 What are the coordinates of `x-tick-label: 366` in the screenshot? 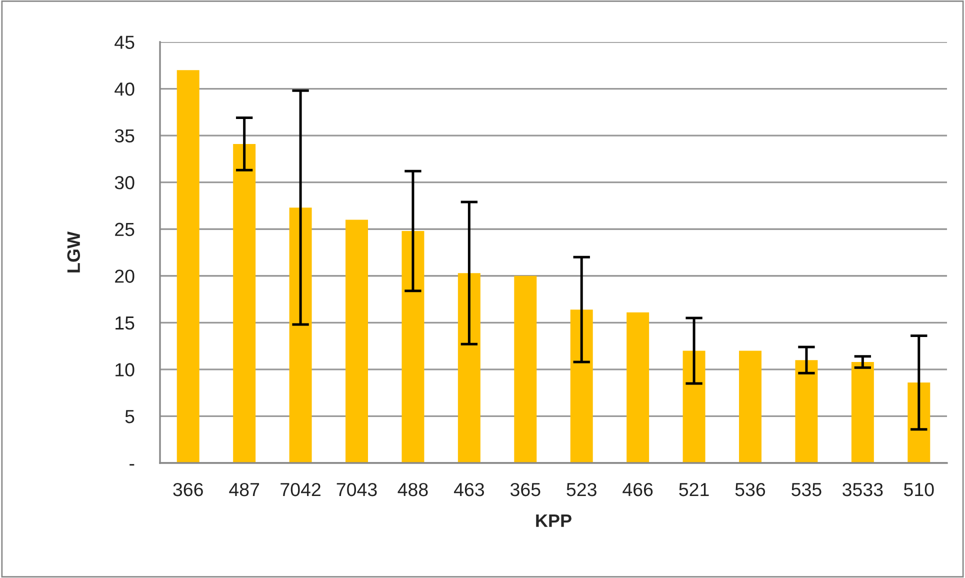 It's located at (188, 489).